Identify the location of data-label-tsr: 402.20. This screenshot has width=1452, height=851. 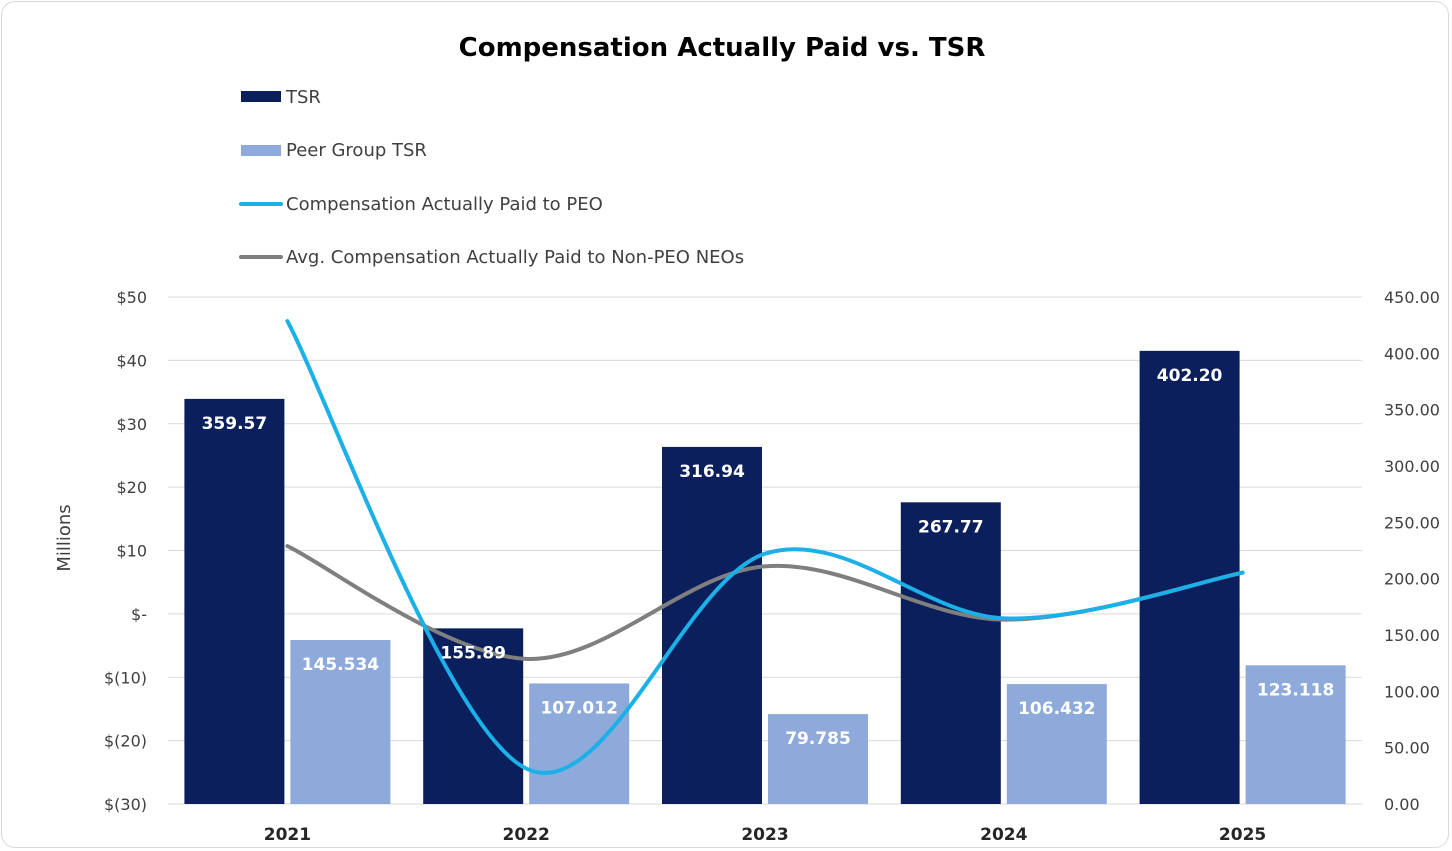
(1190, 376).